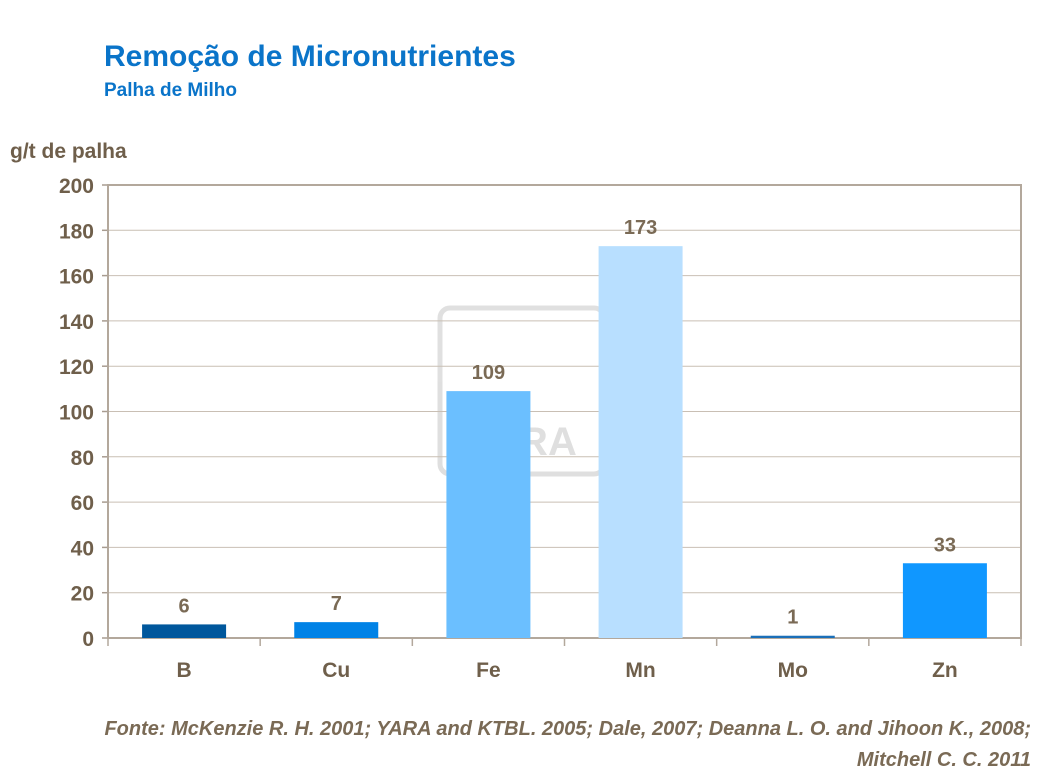 This screenshot has width=1045, height=783. I want to click on bar-fe, so click(488, 514).